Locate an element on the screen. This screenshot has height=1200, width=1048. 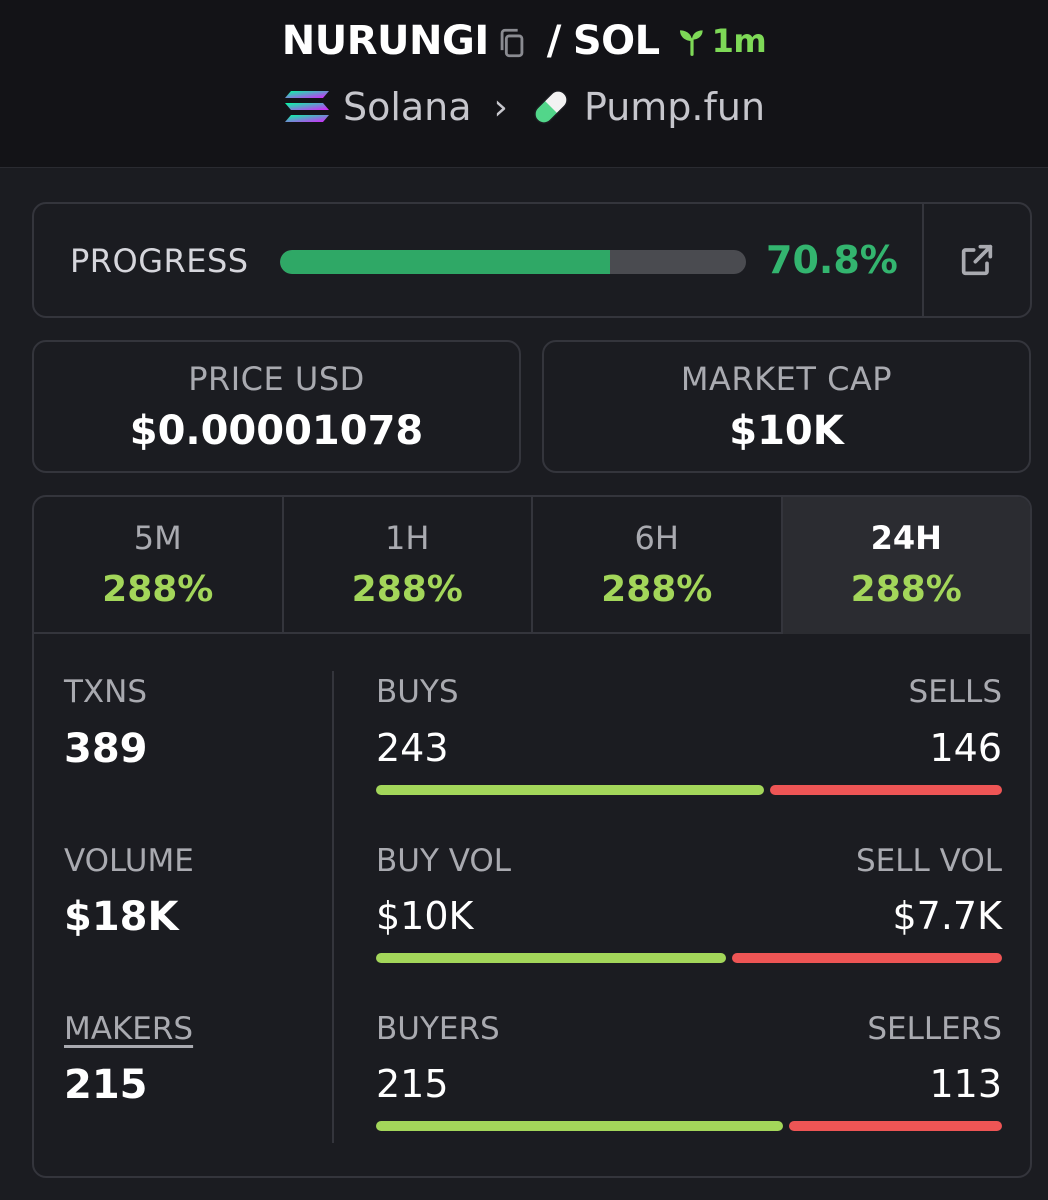
progress-fill is located at coordinates (445, 262).